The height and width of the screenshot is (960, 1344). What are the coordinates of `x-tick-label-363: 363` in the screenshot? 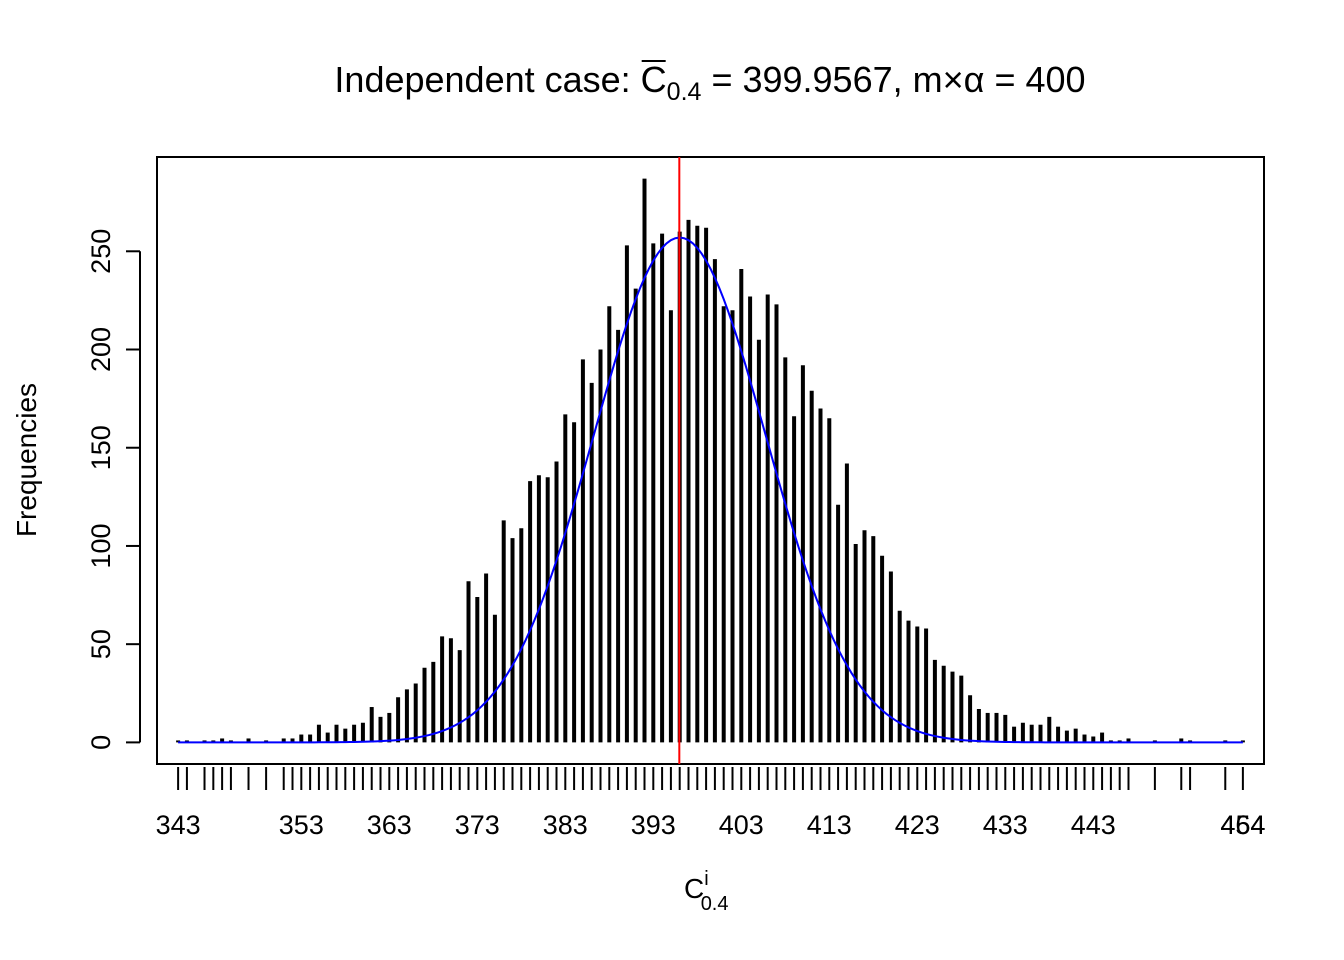 It's located at (389, 825).